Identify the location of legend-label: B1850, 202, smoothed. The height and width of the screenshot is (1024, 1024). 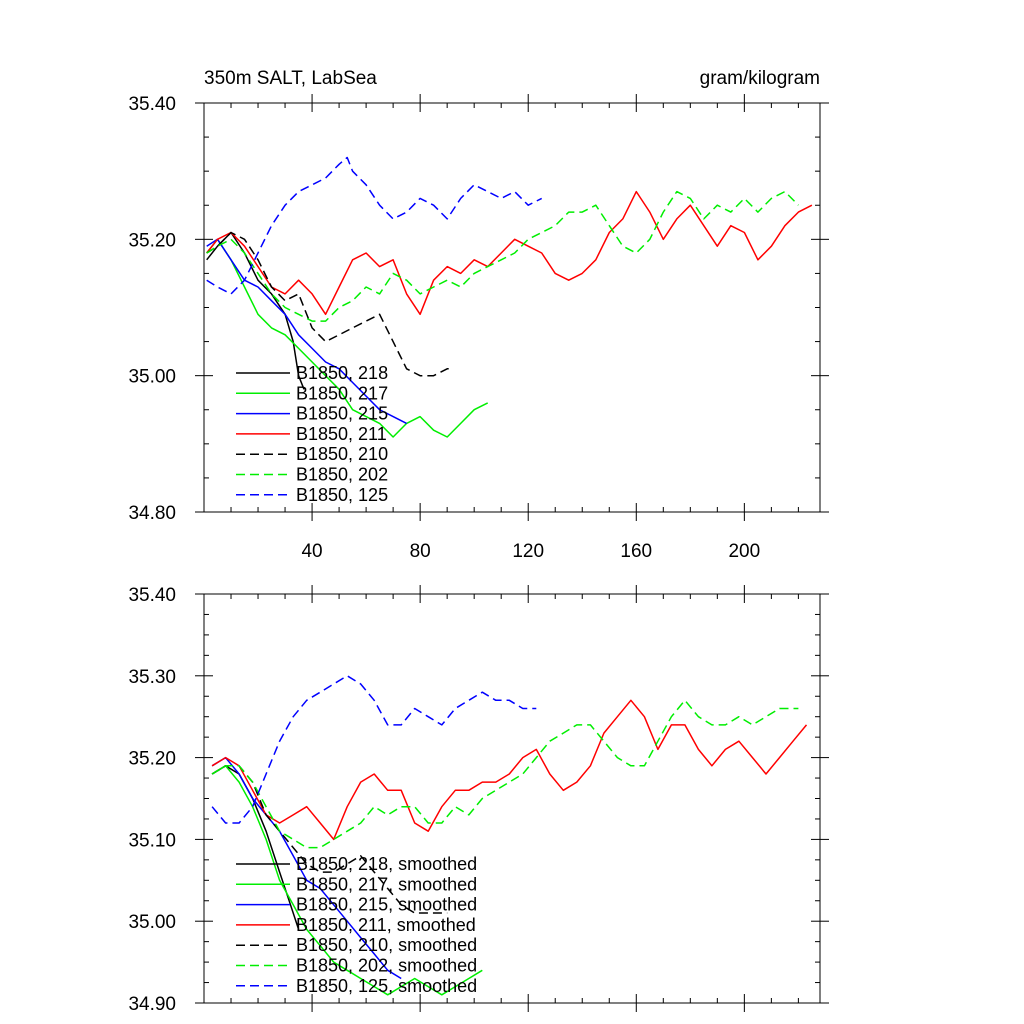
(386, 966).